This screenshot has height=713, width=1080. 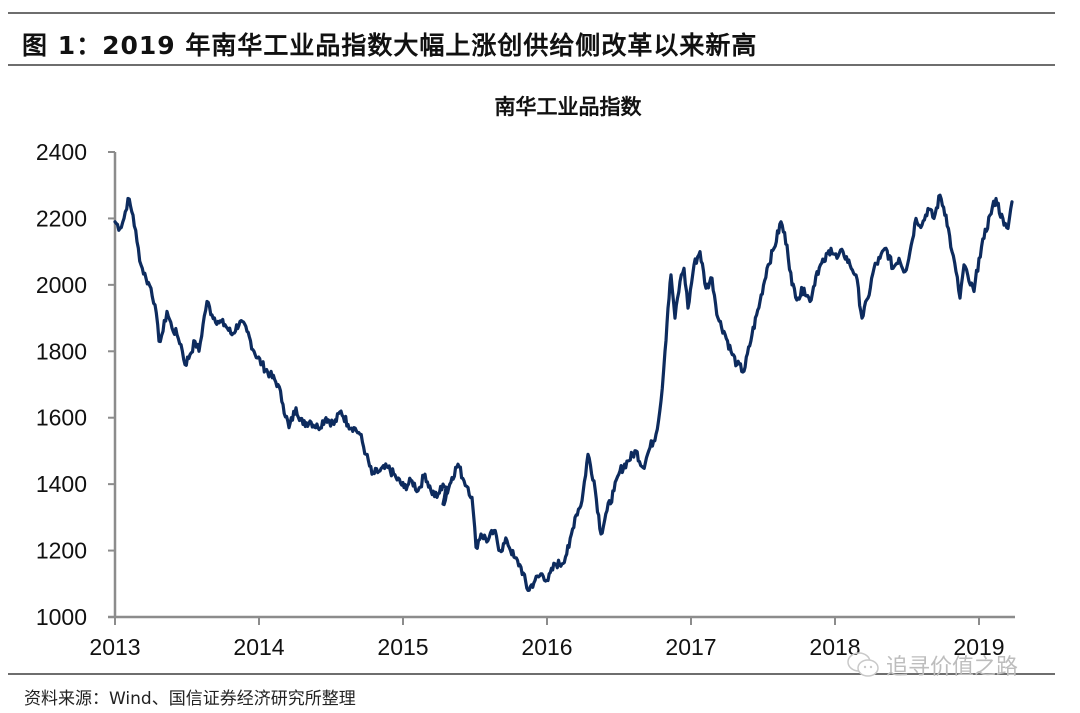 I want to click on y-tick-label: 1200, so click(x=61, y=551).